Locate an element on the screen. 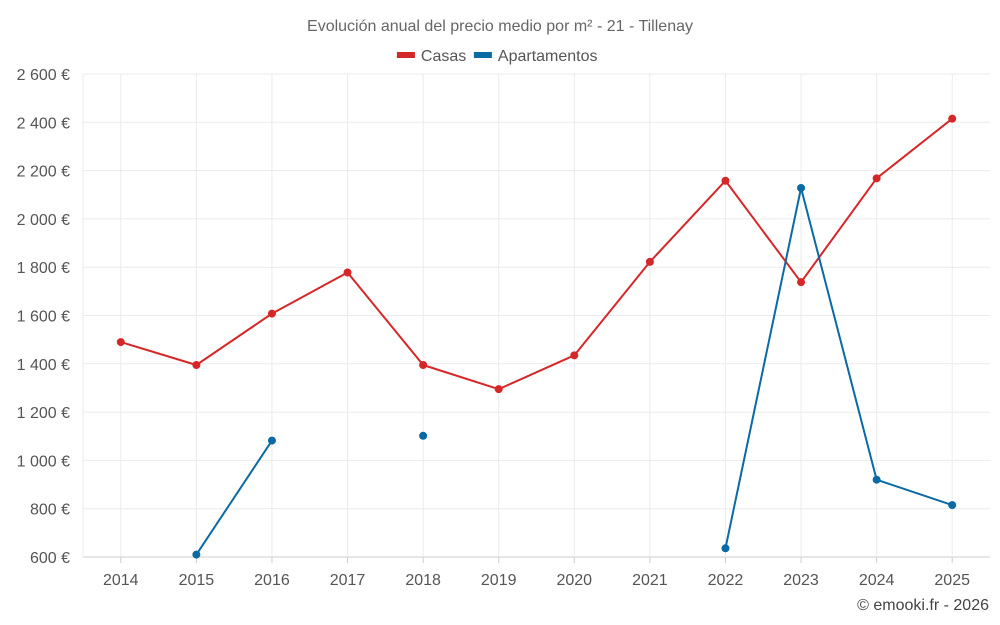 The height and width of the screenshot is (625, 1000). y-tick-label: 600 € is located at coordinates (50, 558).